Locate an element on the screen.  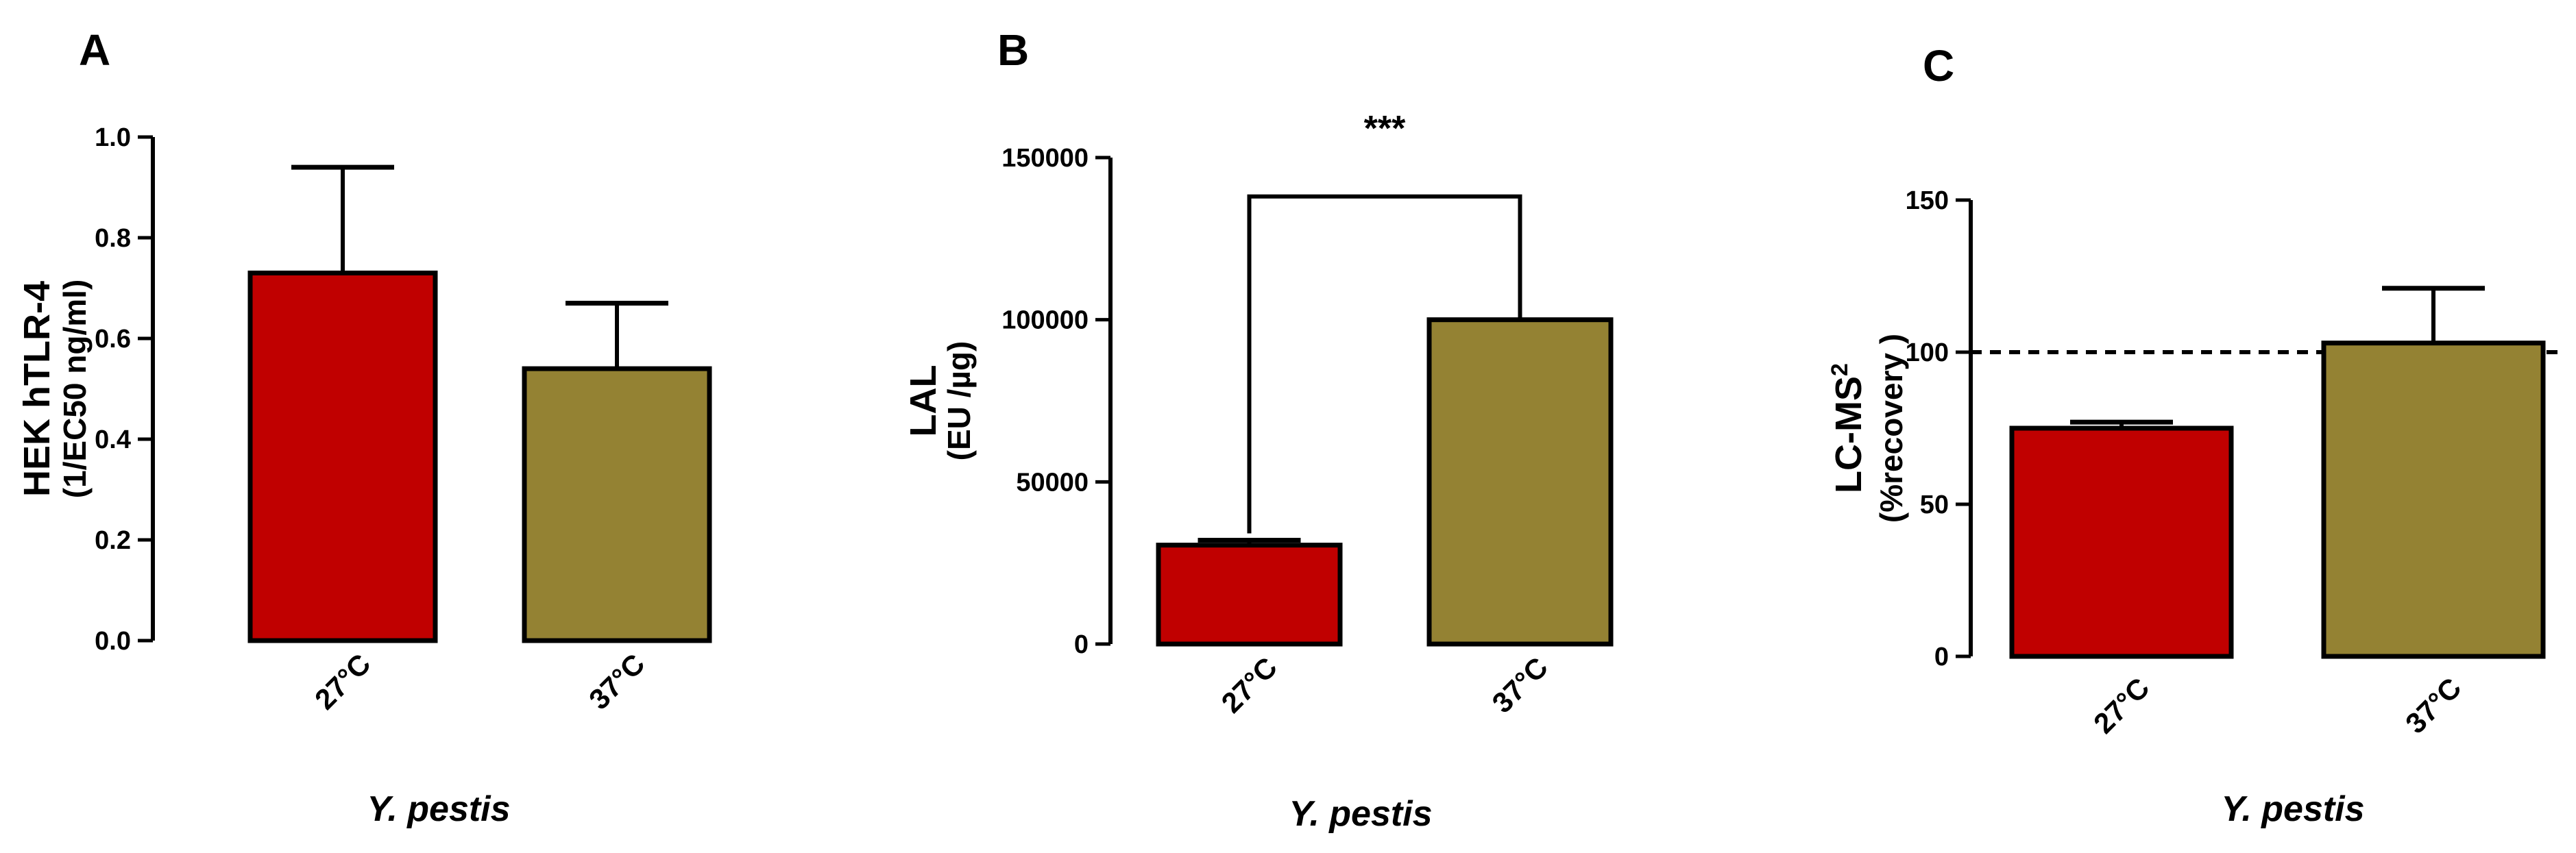
y-axis-label-main: HEK hTLR-4 is located at coordinates (37, 389).